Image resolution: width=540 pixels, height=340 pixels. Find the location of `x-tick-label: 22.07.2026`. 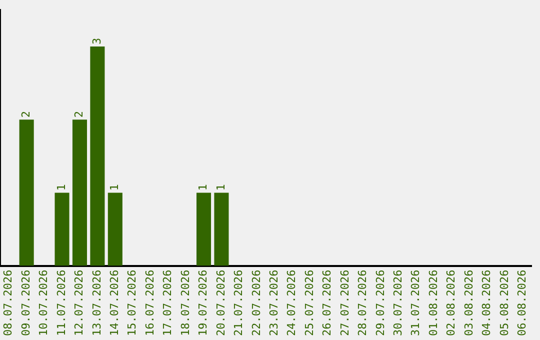

x-tick-label: 22.07.2026 is located at coordinates (256, 303).